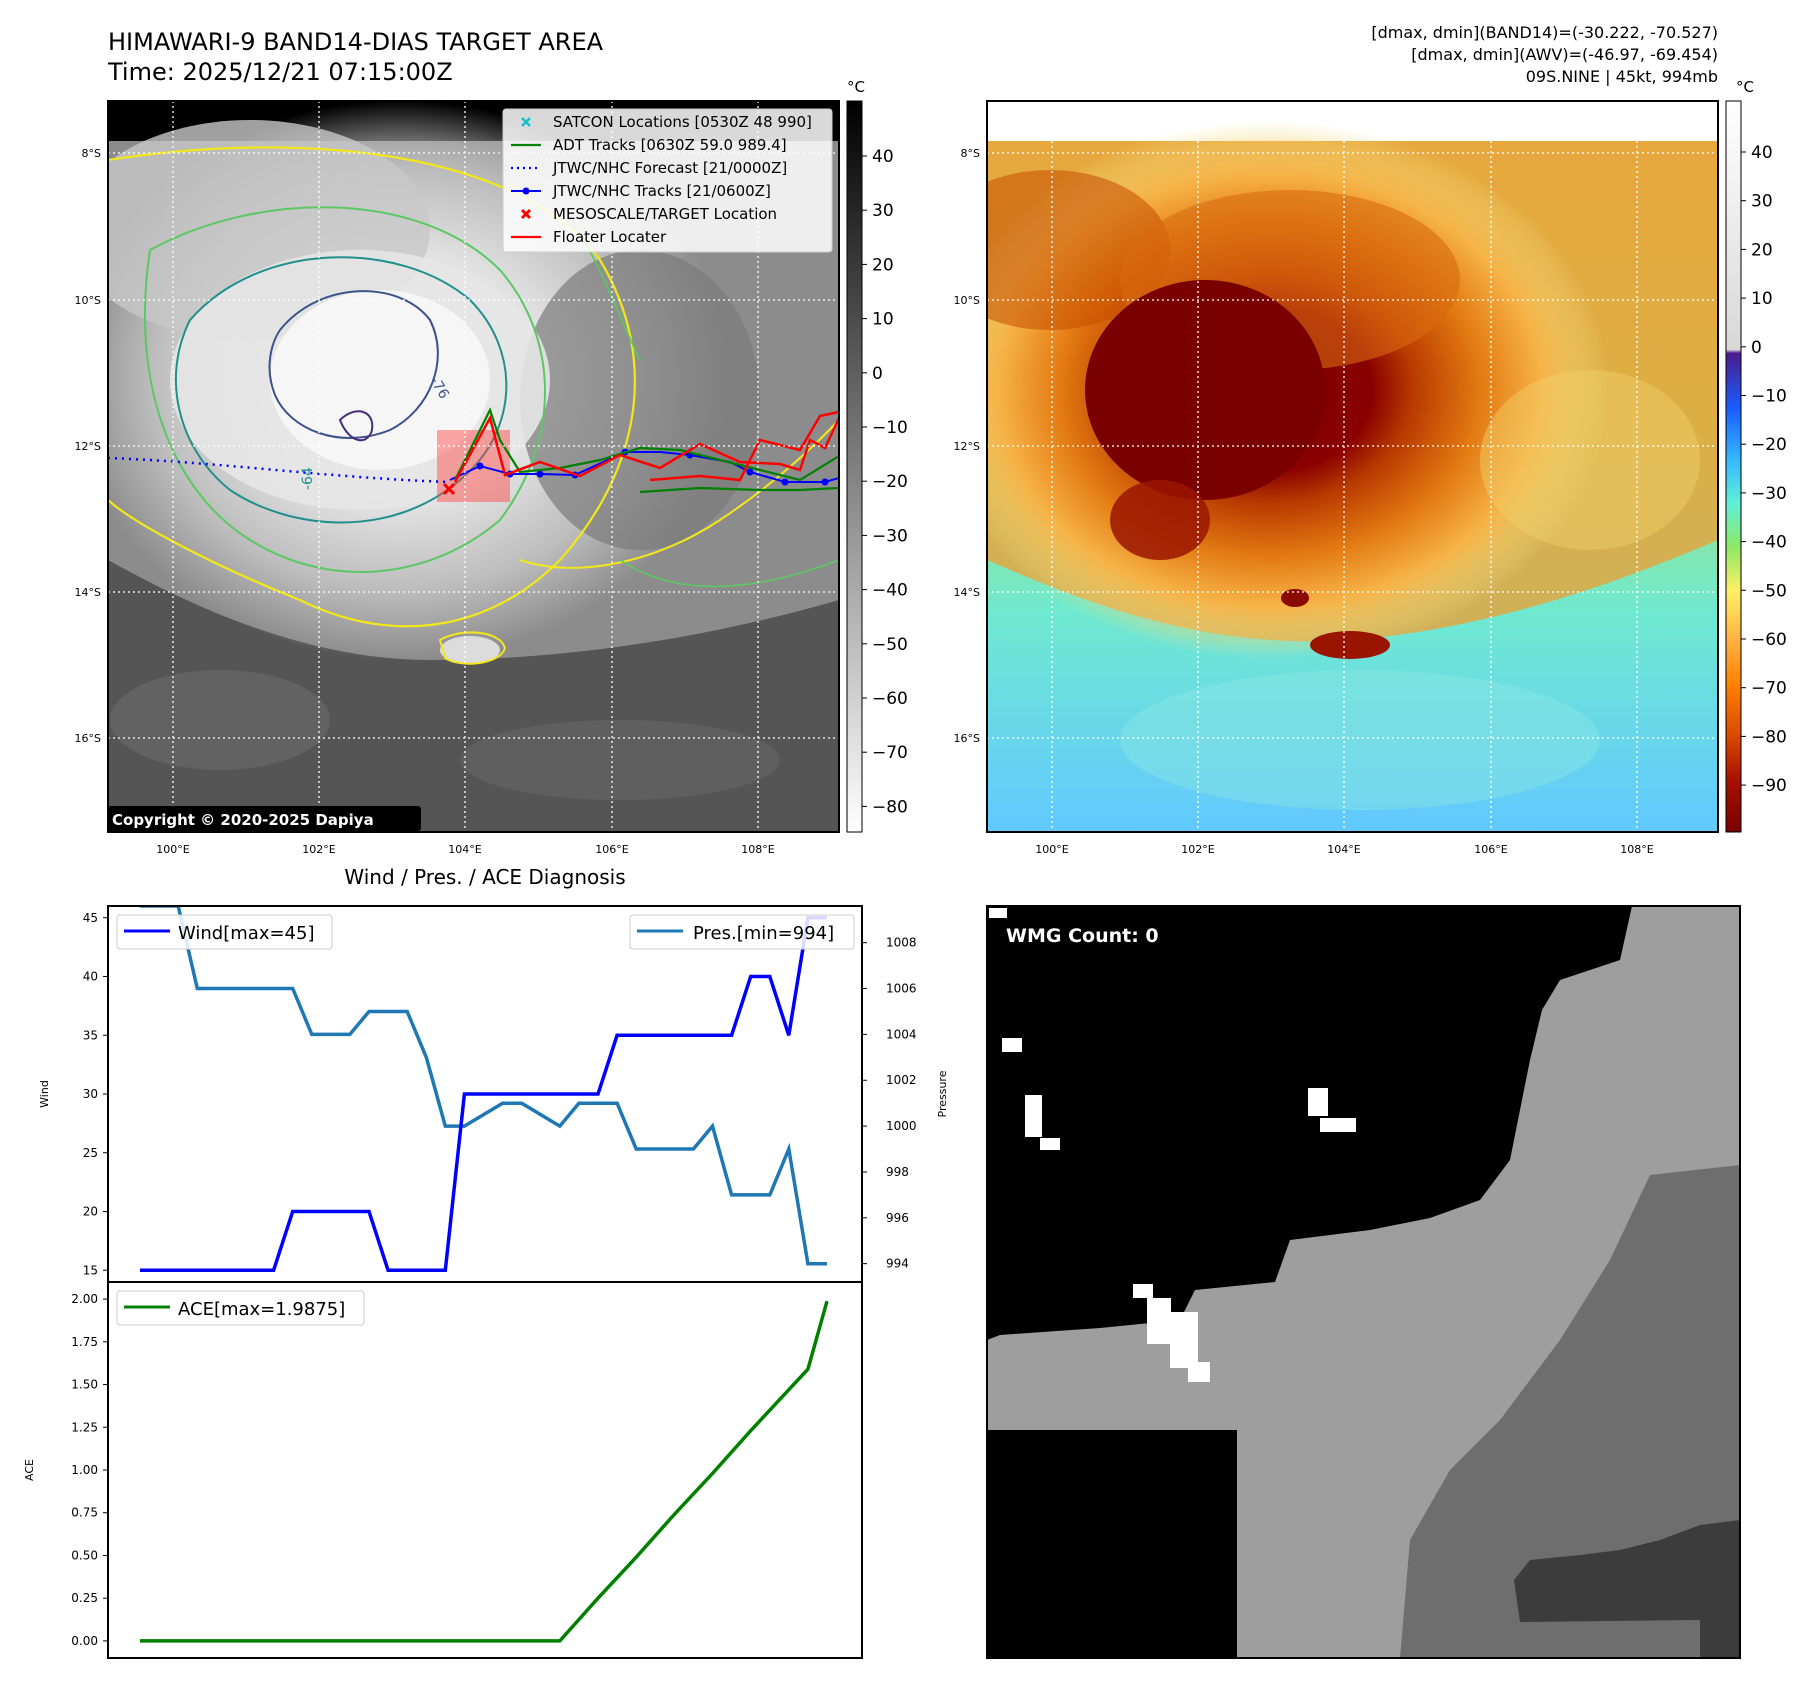 The height and width of the screenshot is (1690, 1801). What do you see at coordinates (90, 1094) in the screenshot?
I see `wind-axis-tick-label: 30` at bounding box center [90, 1094].